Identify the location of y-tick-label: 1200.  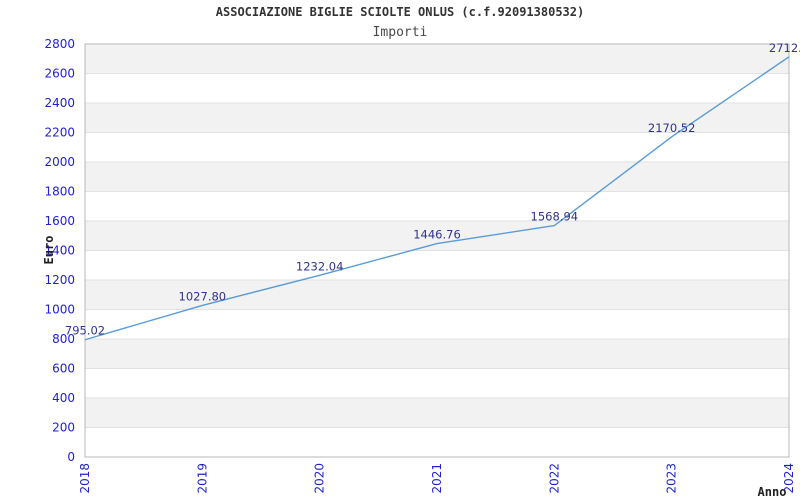
(59, 280).